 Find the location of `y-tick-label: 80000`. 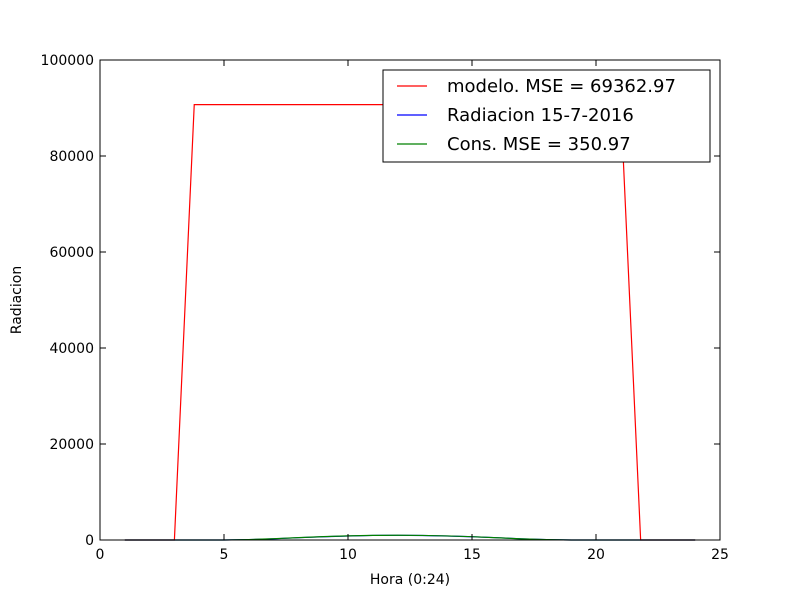

y-tick-label: 80000 is located at coordinates (71, 157).